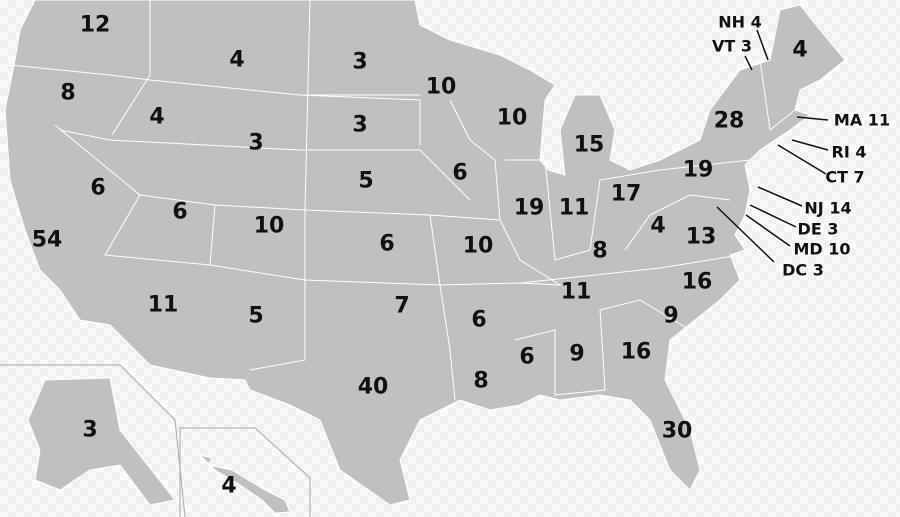 This screenshot has height=517, width=900. Describe the element at coordinates (574, 208) in the screenshot. I see `state-label-in: 11` at that location.